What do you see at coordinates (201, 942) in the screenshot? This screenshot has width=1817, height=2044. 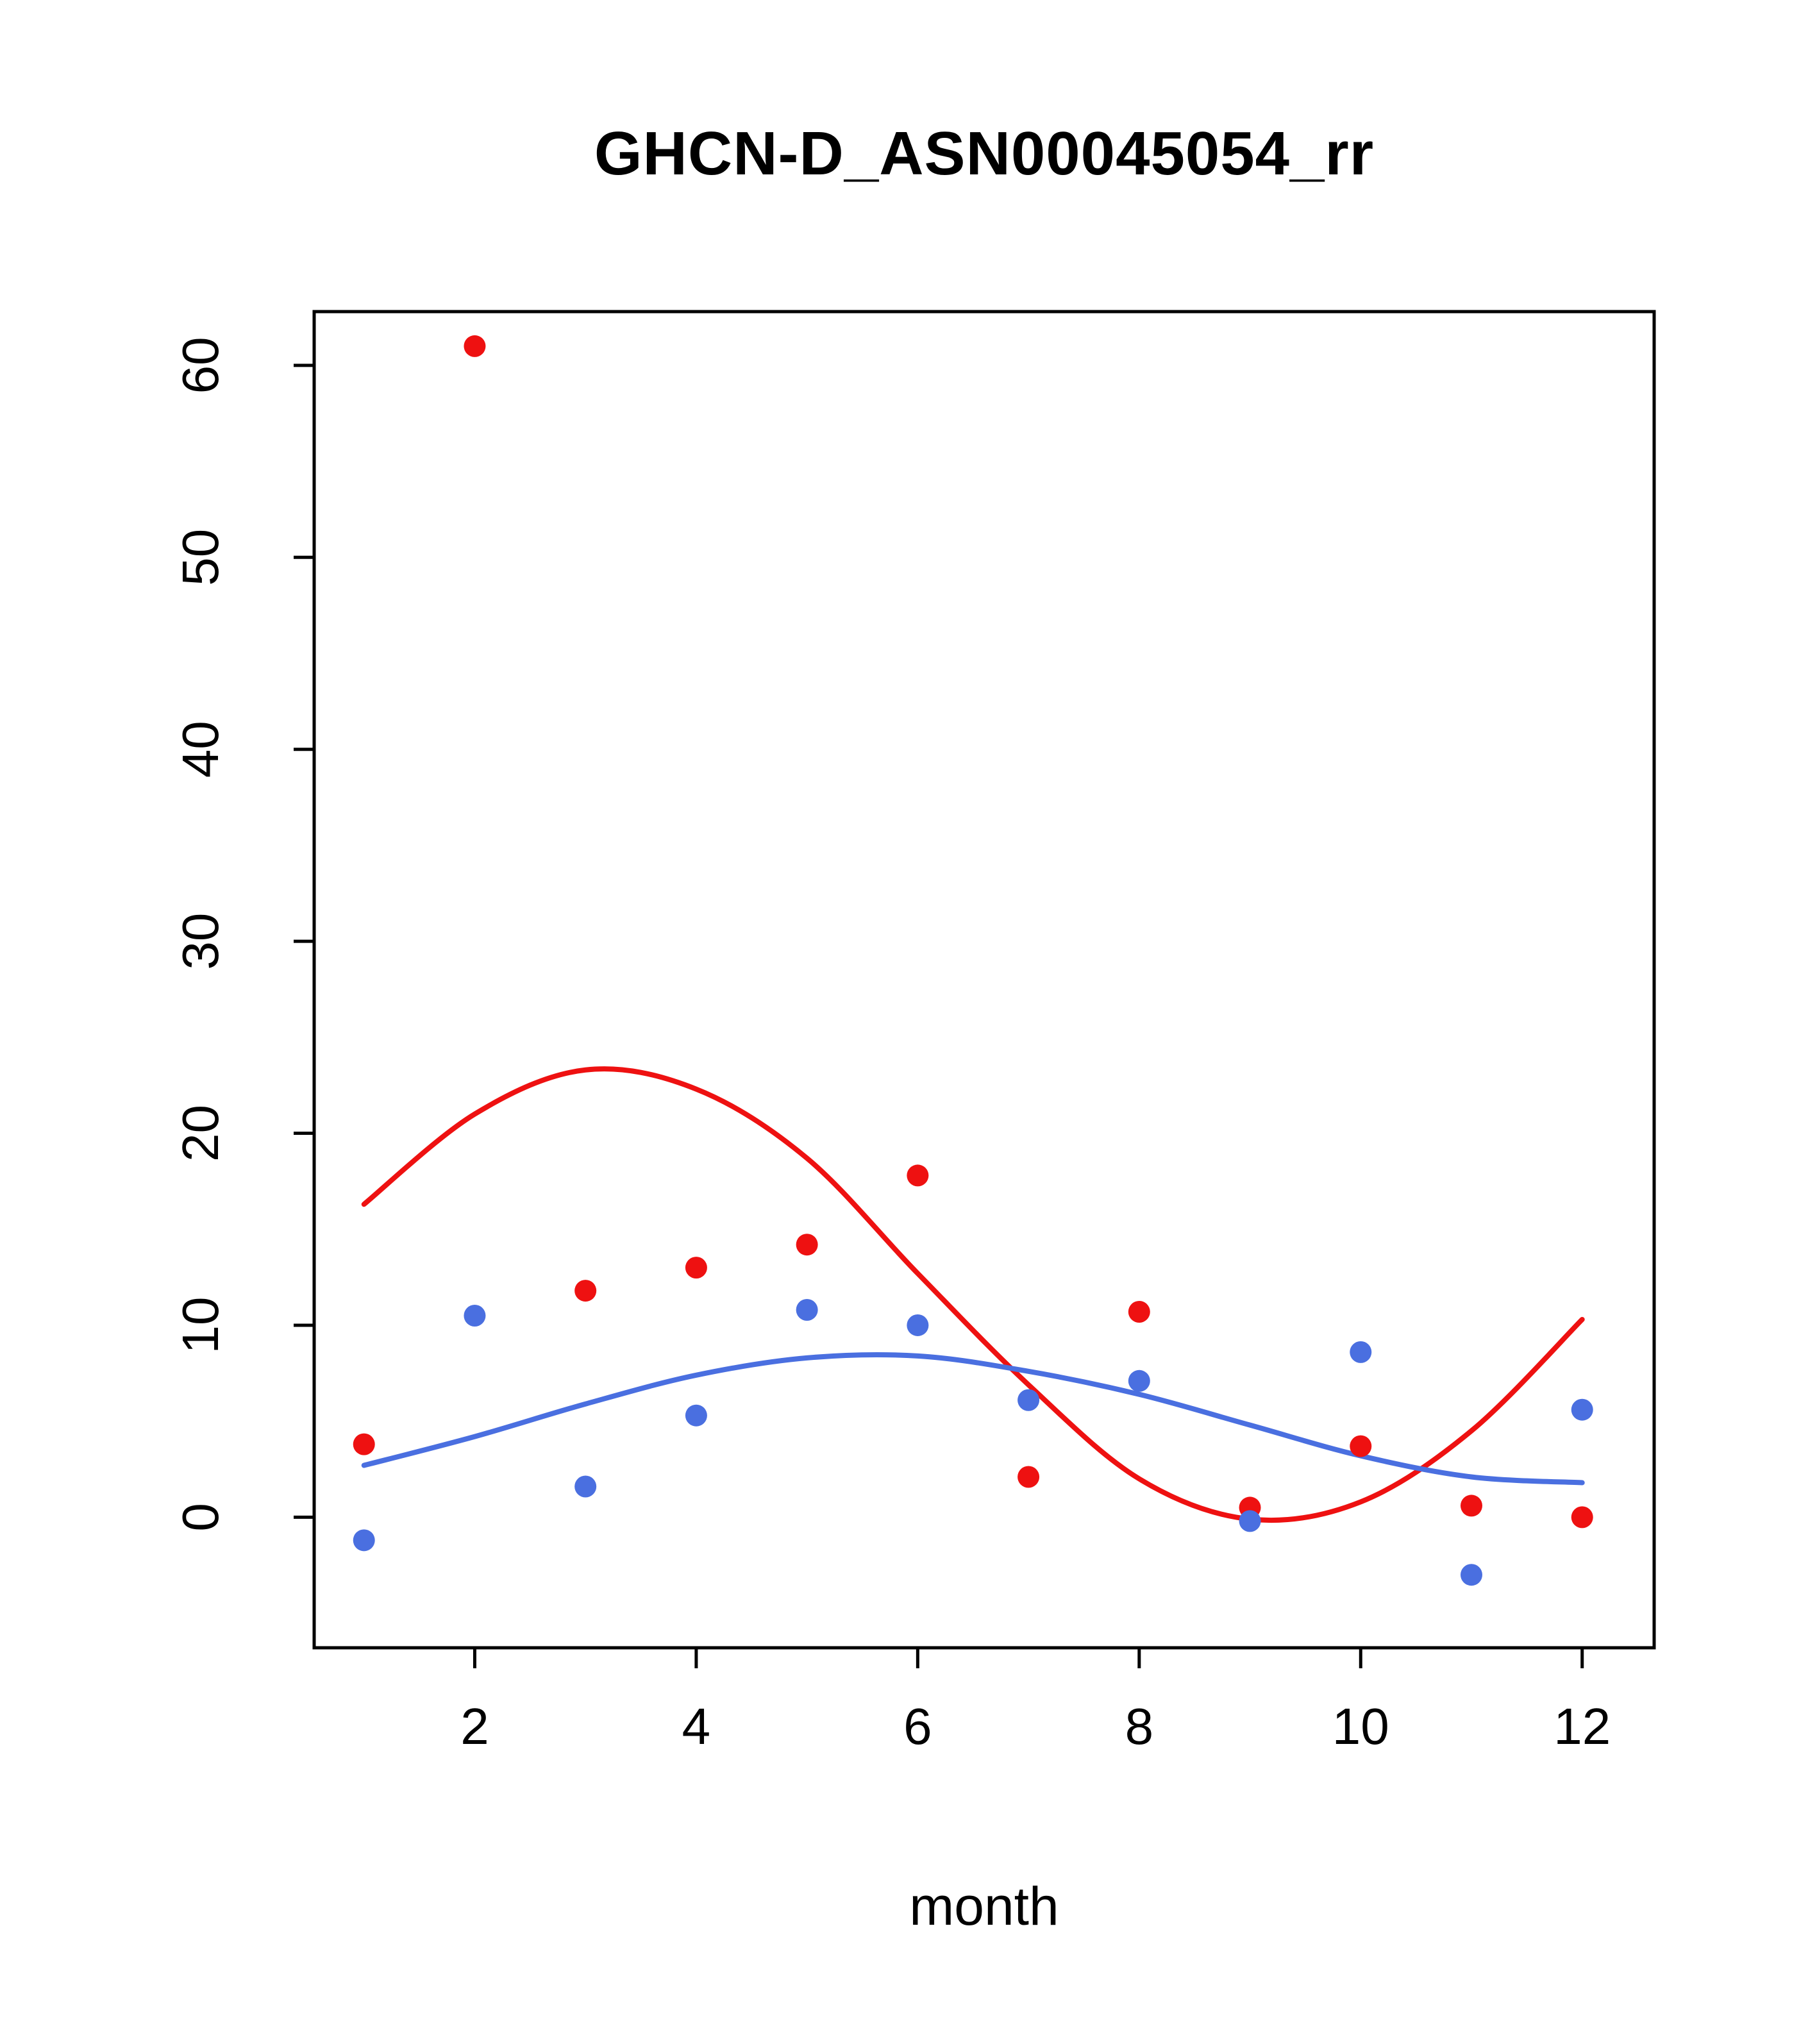 I see `y-tick-label: 30` at bounding box center [201, 942].